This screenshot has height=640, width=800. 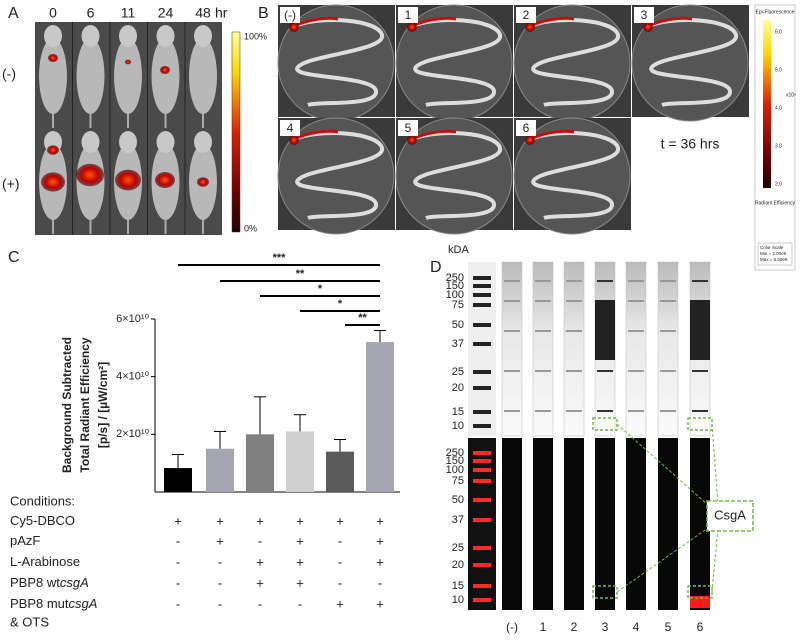 I want to click on label: t = 36 hrs, so click(x=690, y=144).